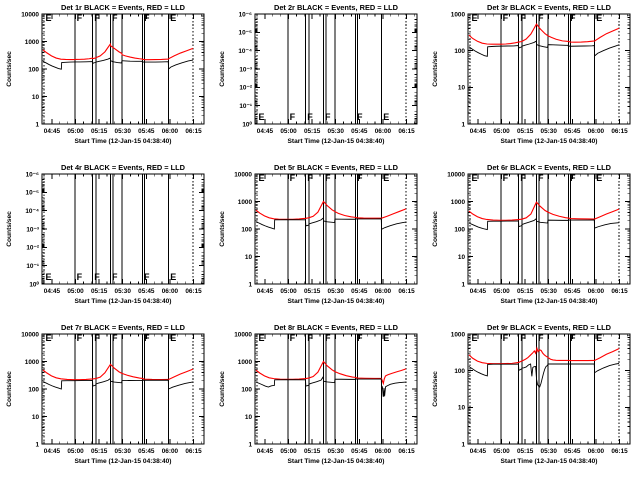 This screenshot has height=480, width=640. I want to click on y-axis-ticks: 10⁻⁶ 10⁻⁵ 10⁻⁴ 10⁻³ 10⁻² 10⁻¹ 10⁰, so click(327, 69).